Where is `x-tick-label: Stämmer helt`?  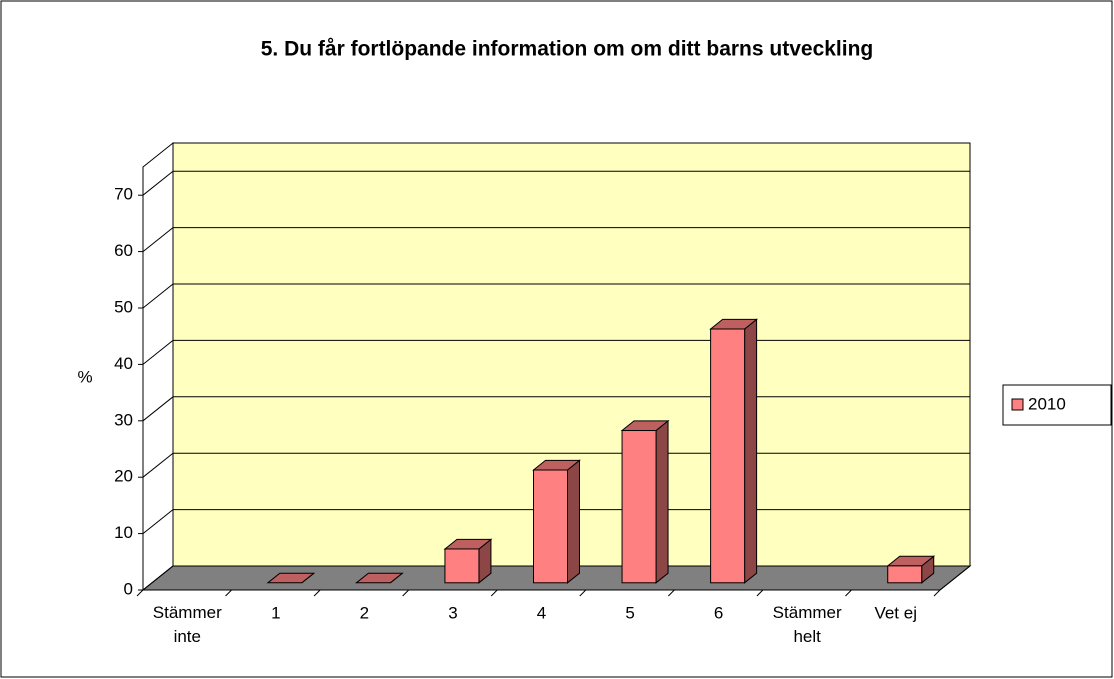 x-tick-label: Stämmer helt is located at coordinates (807, 624).